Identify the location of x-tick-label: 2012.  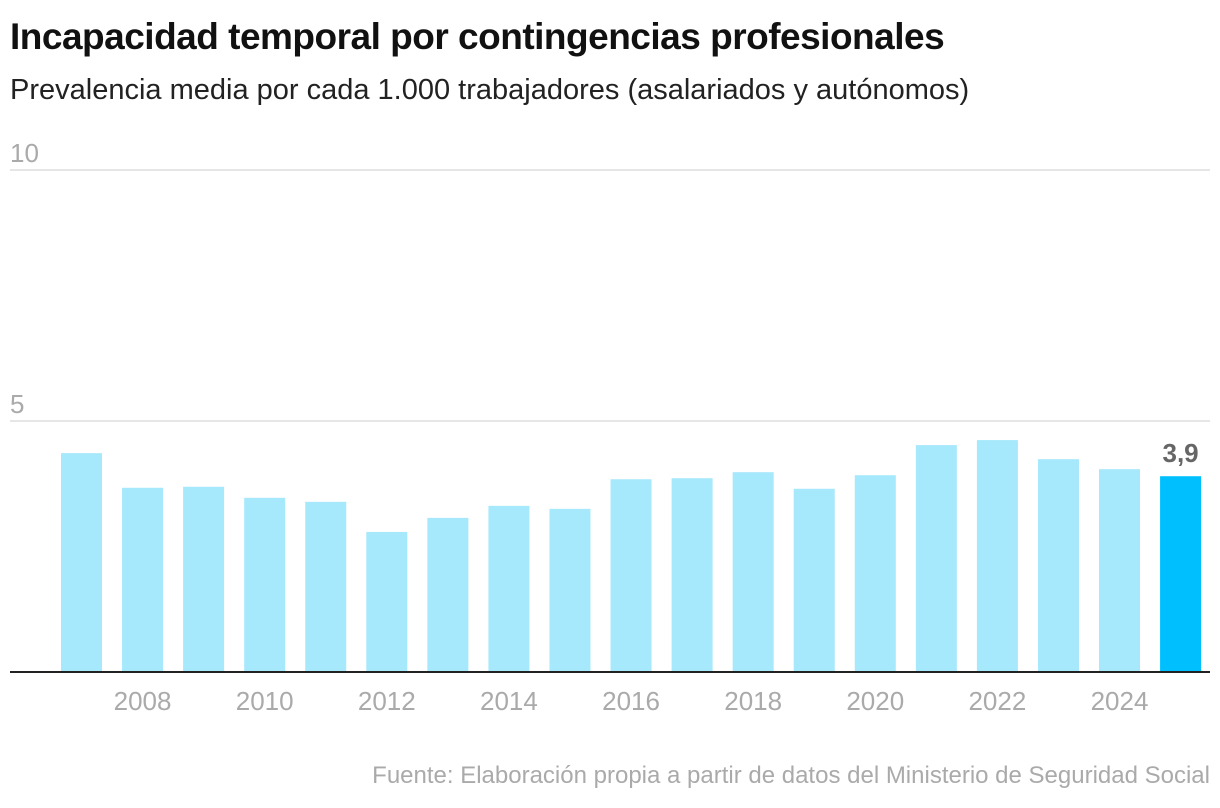
(387, 701).